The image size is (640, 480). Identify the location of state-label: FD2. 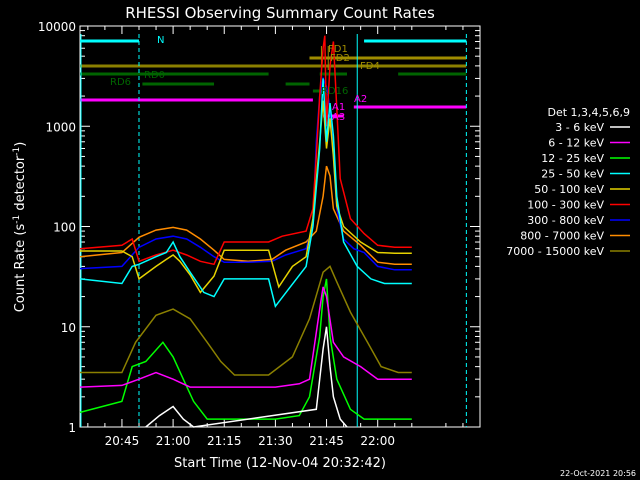
(340, 58).